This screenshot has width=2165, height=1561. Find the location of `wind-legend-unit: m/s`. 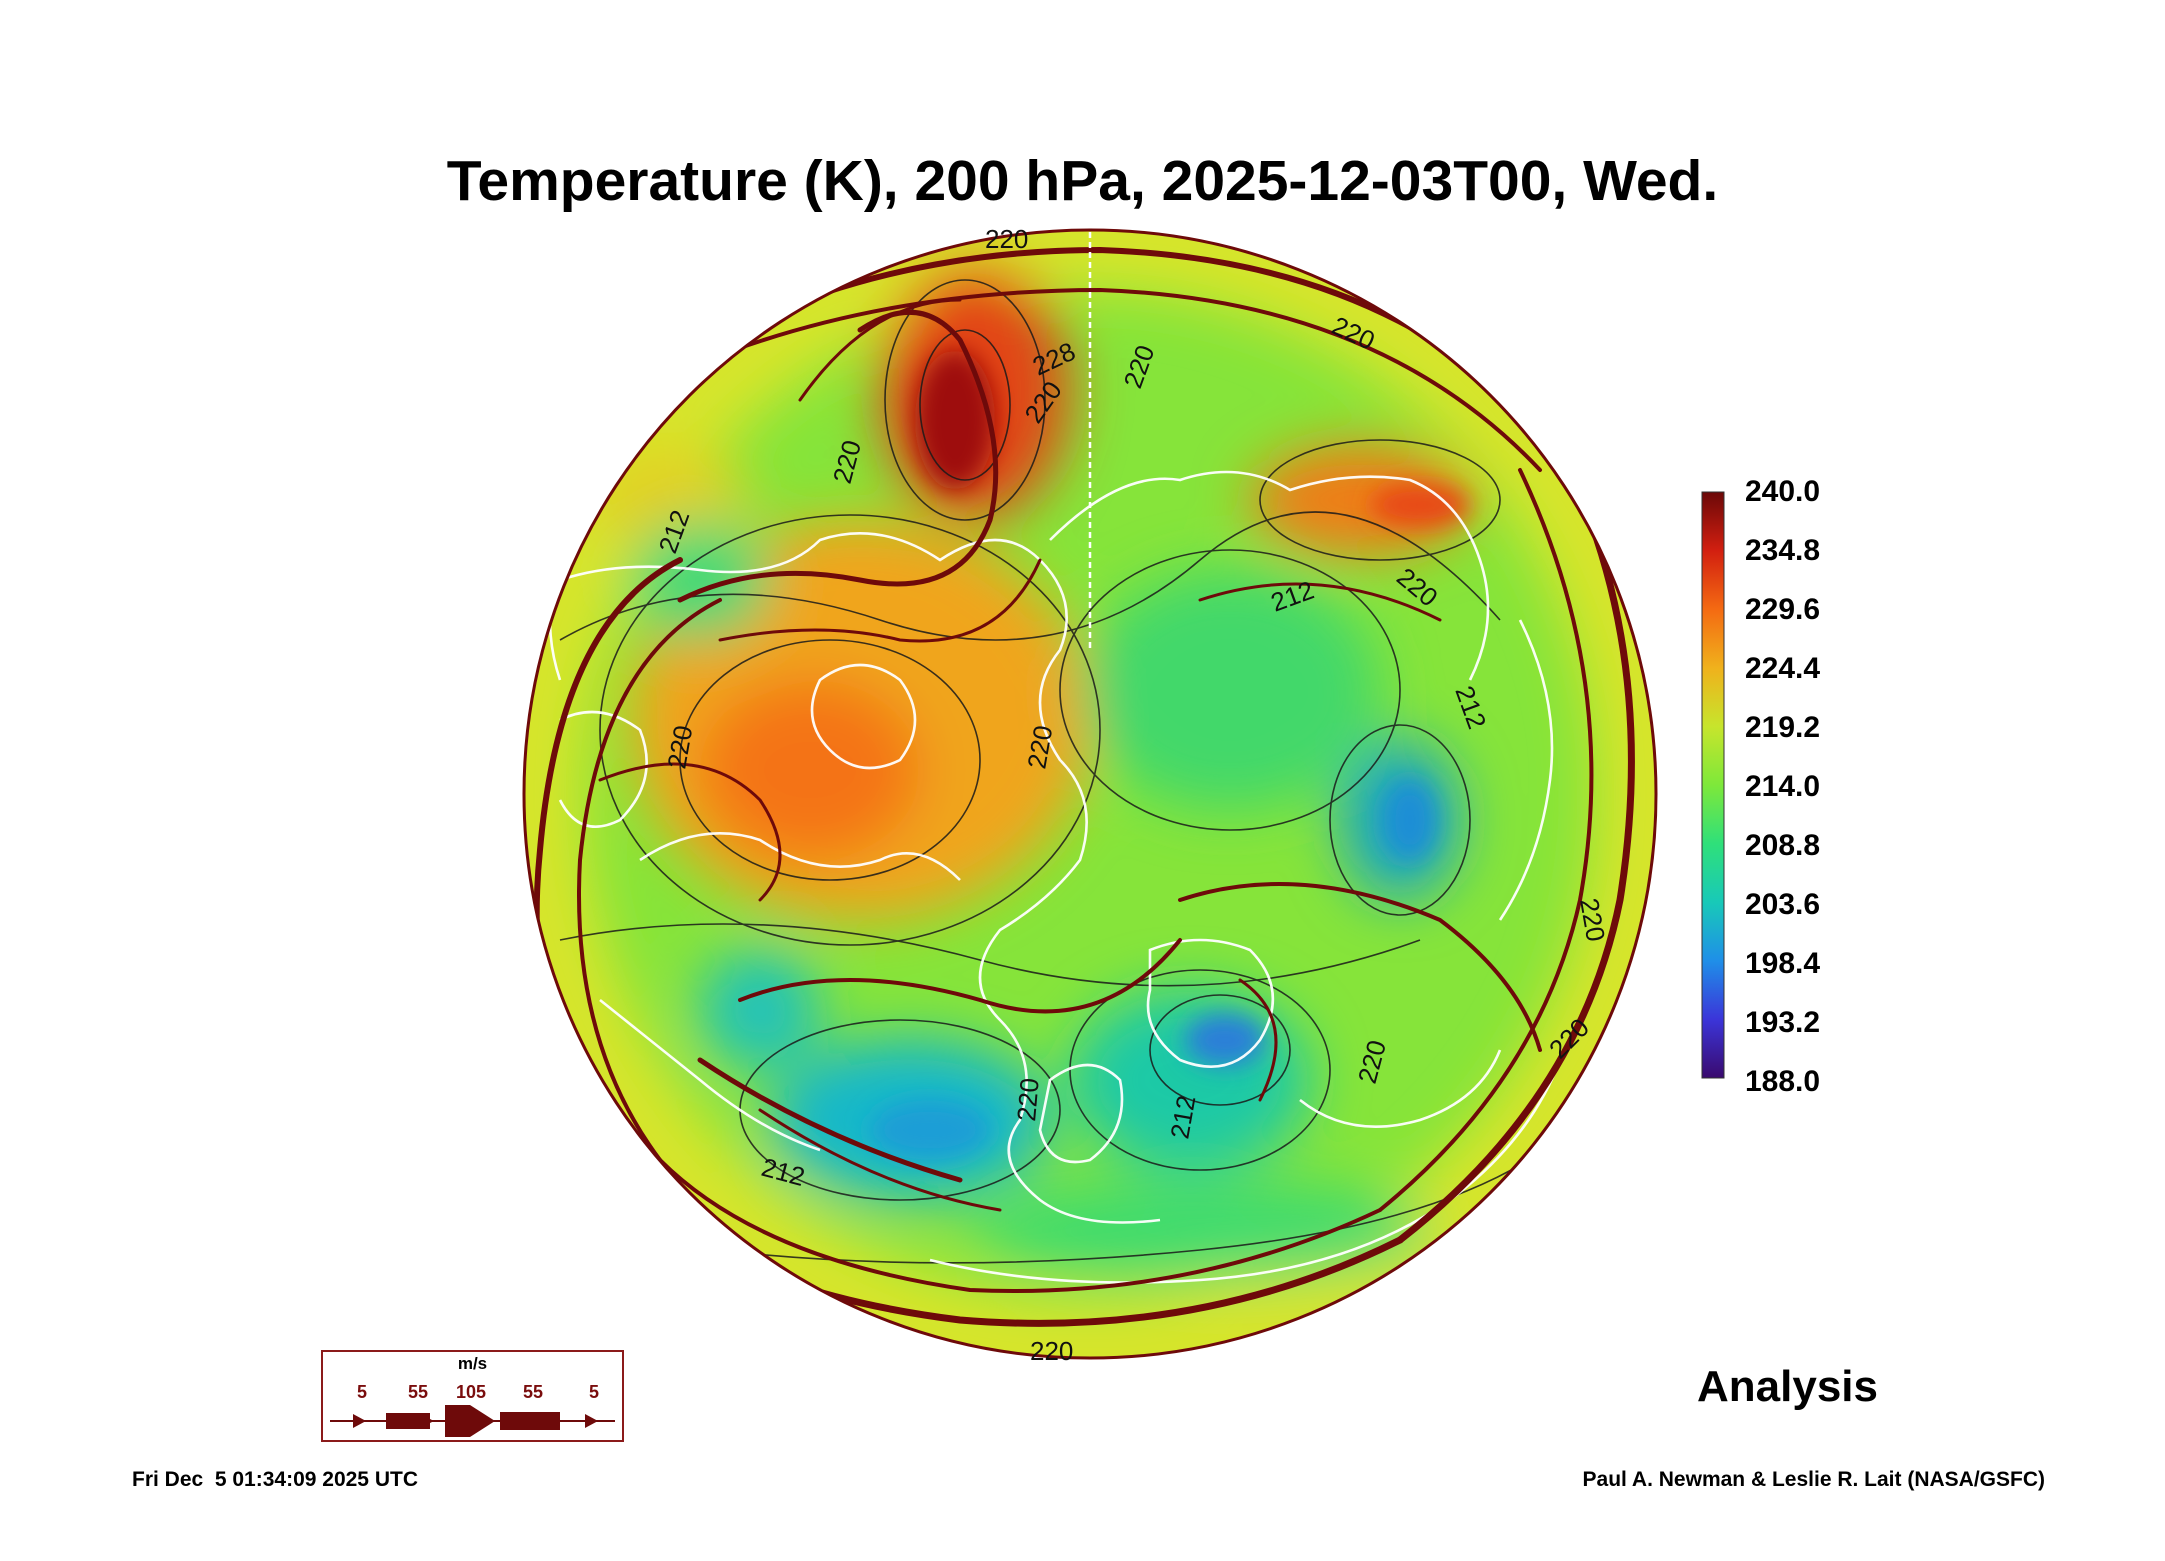

wind-legend-unit: m/s is located at coordinates (472, 1363).